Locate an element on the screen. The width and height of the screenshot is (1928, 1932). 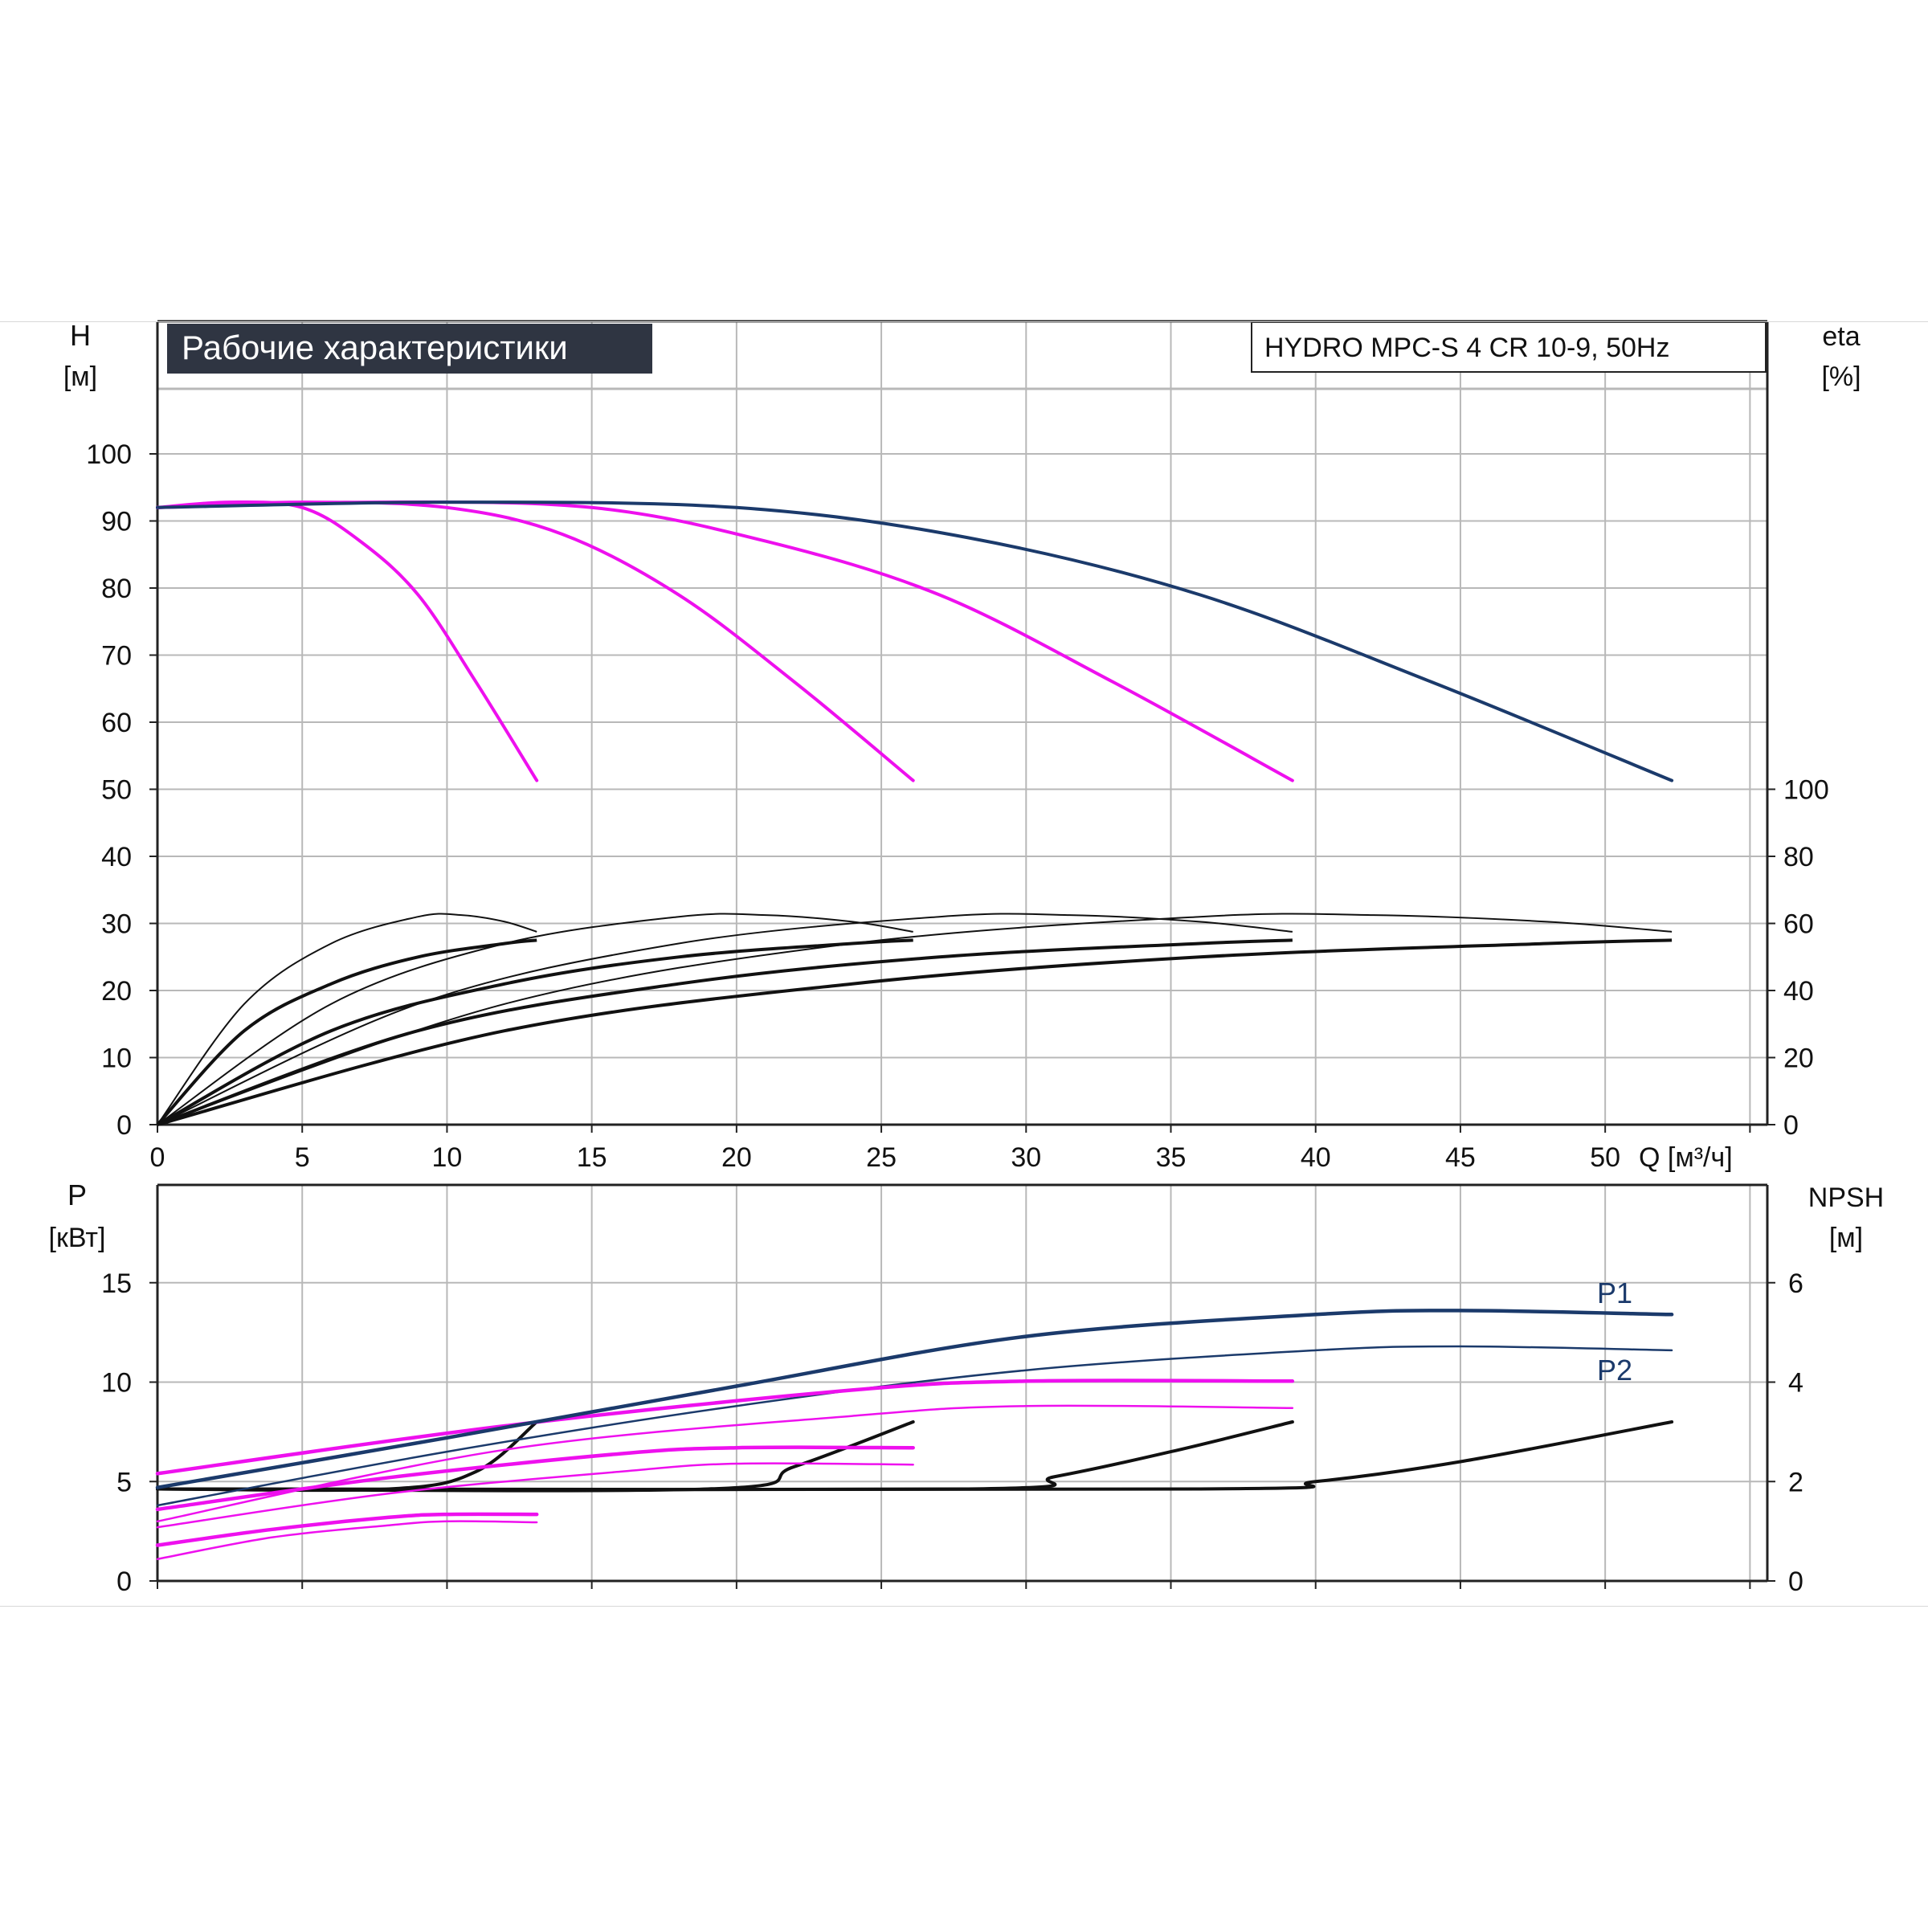
x-tick-label: 20 is located at coordinates (736, 1157).